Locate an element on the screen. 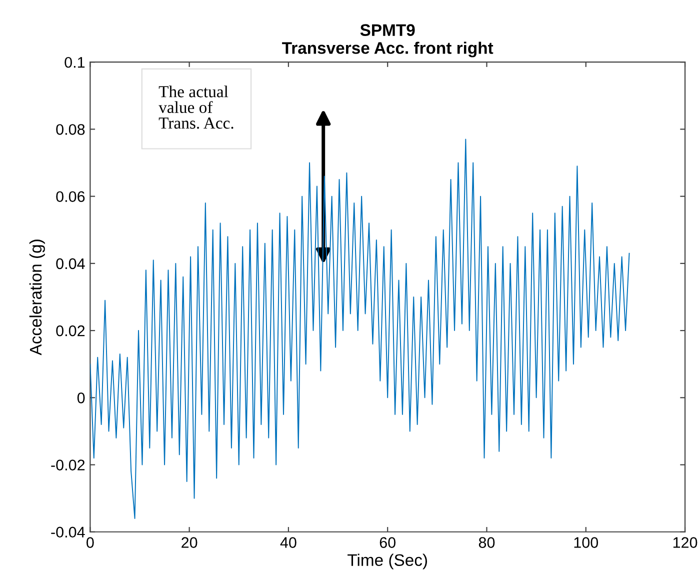  x-tick-label: 20 is located at coordinates (190, 542).